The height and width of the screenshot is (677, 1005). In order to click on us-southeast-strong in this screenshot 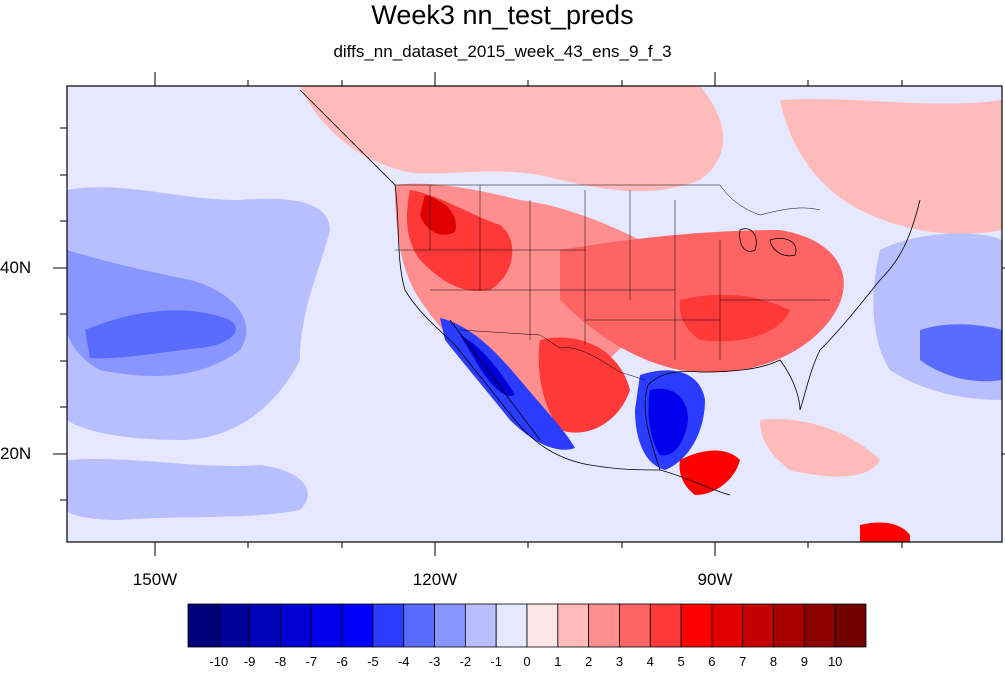, I will do `click(734, 318)`.